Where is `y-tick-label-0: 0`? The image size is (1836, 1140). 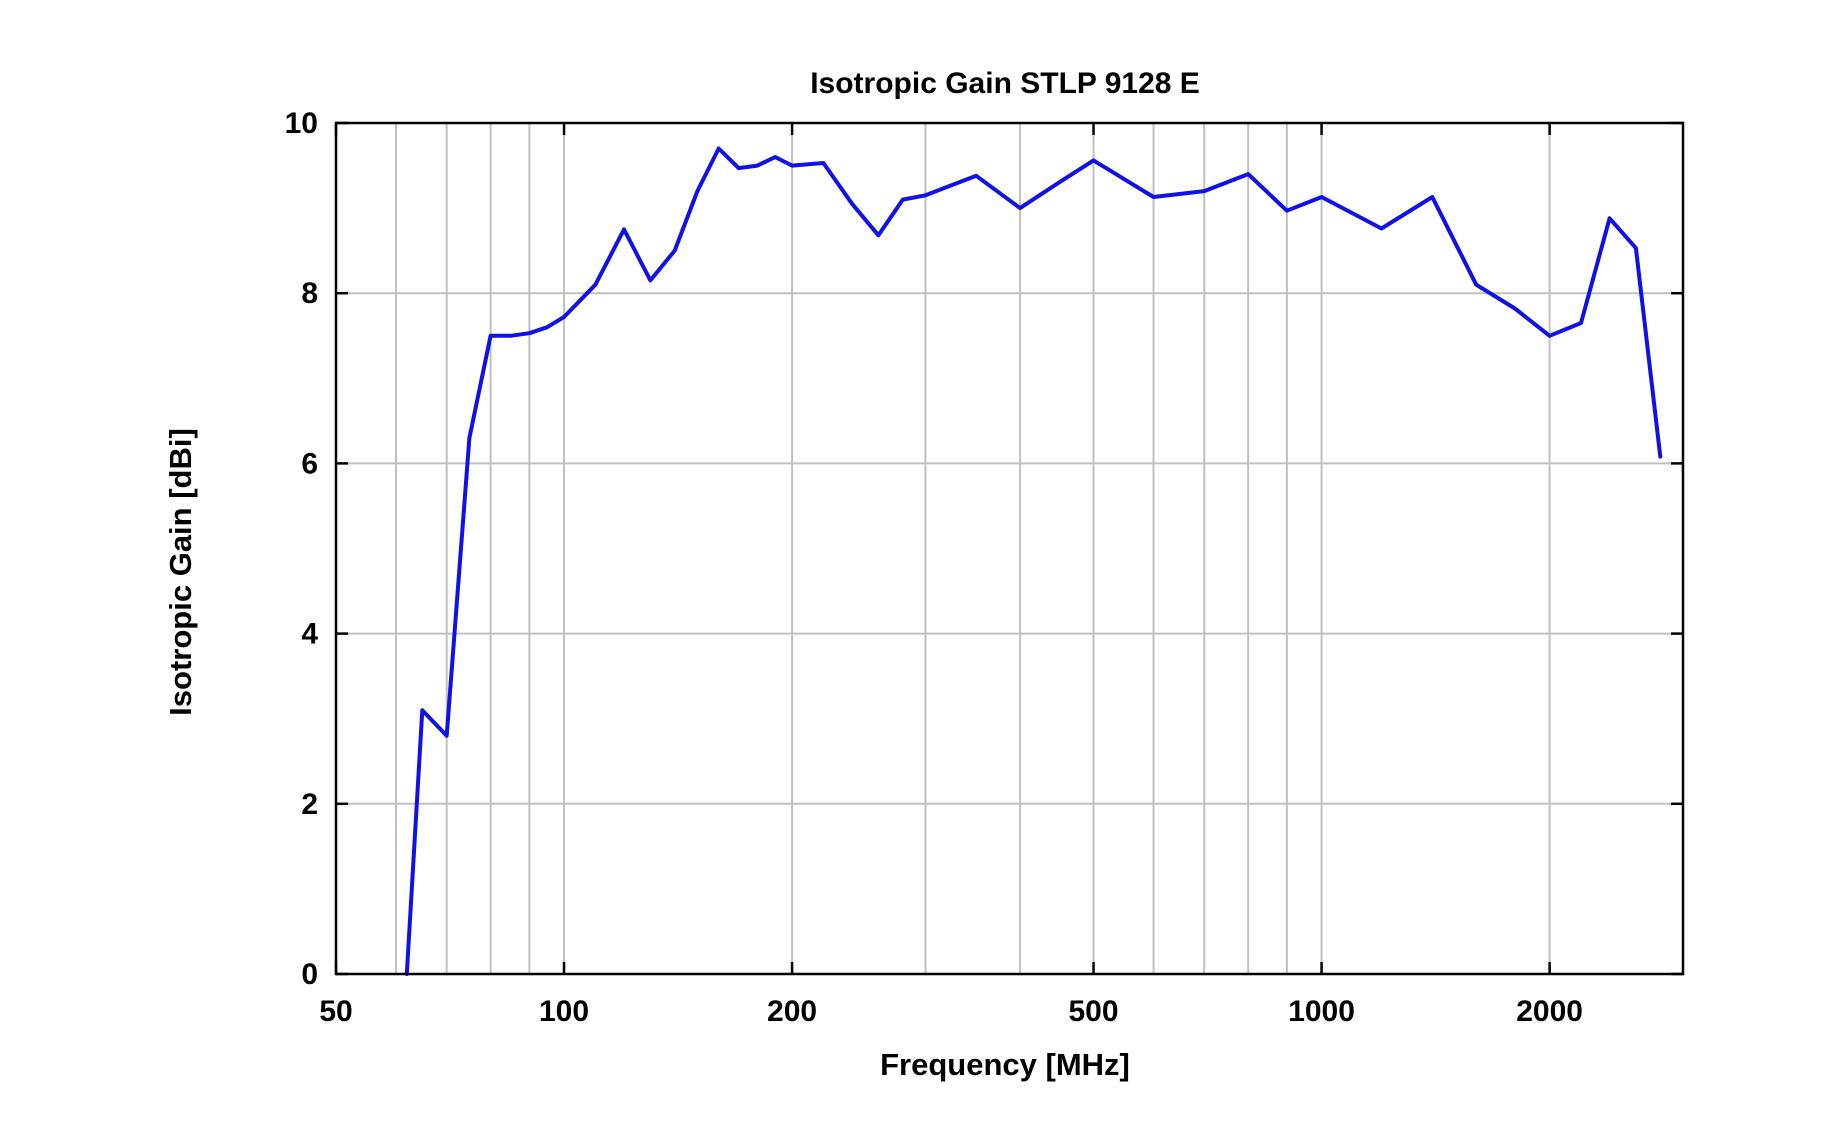 y-tick-label-0: 0 is located at coordinates (309, 974).